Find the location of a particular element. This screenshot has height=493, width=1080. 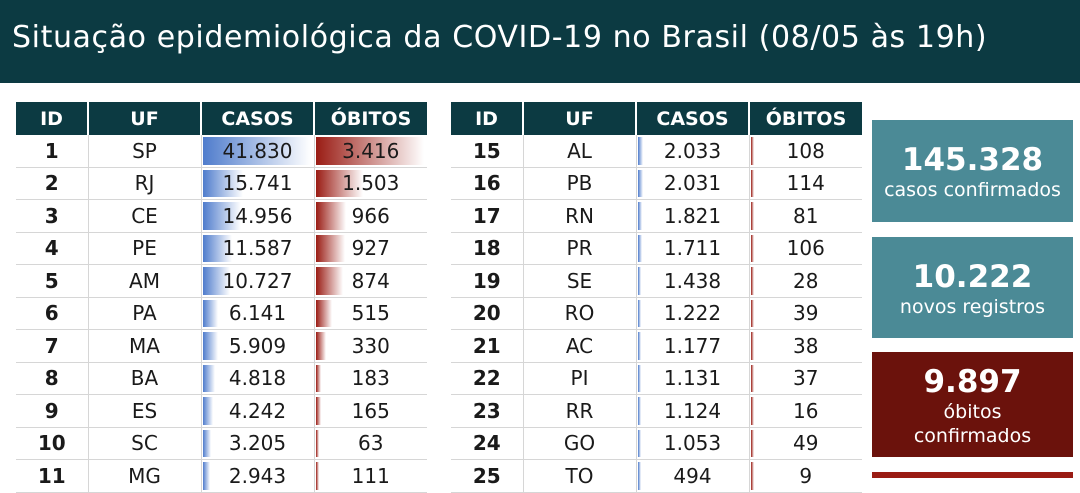

table-row: 16 PB 2.031 114 is located at coordinates (656, 183).